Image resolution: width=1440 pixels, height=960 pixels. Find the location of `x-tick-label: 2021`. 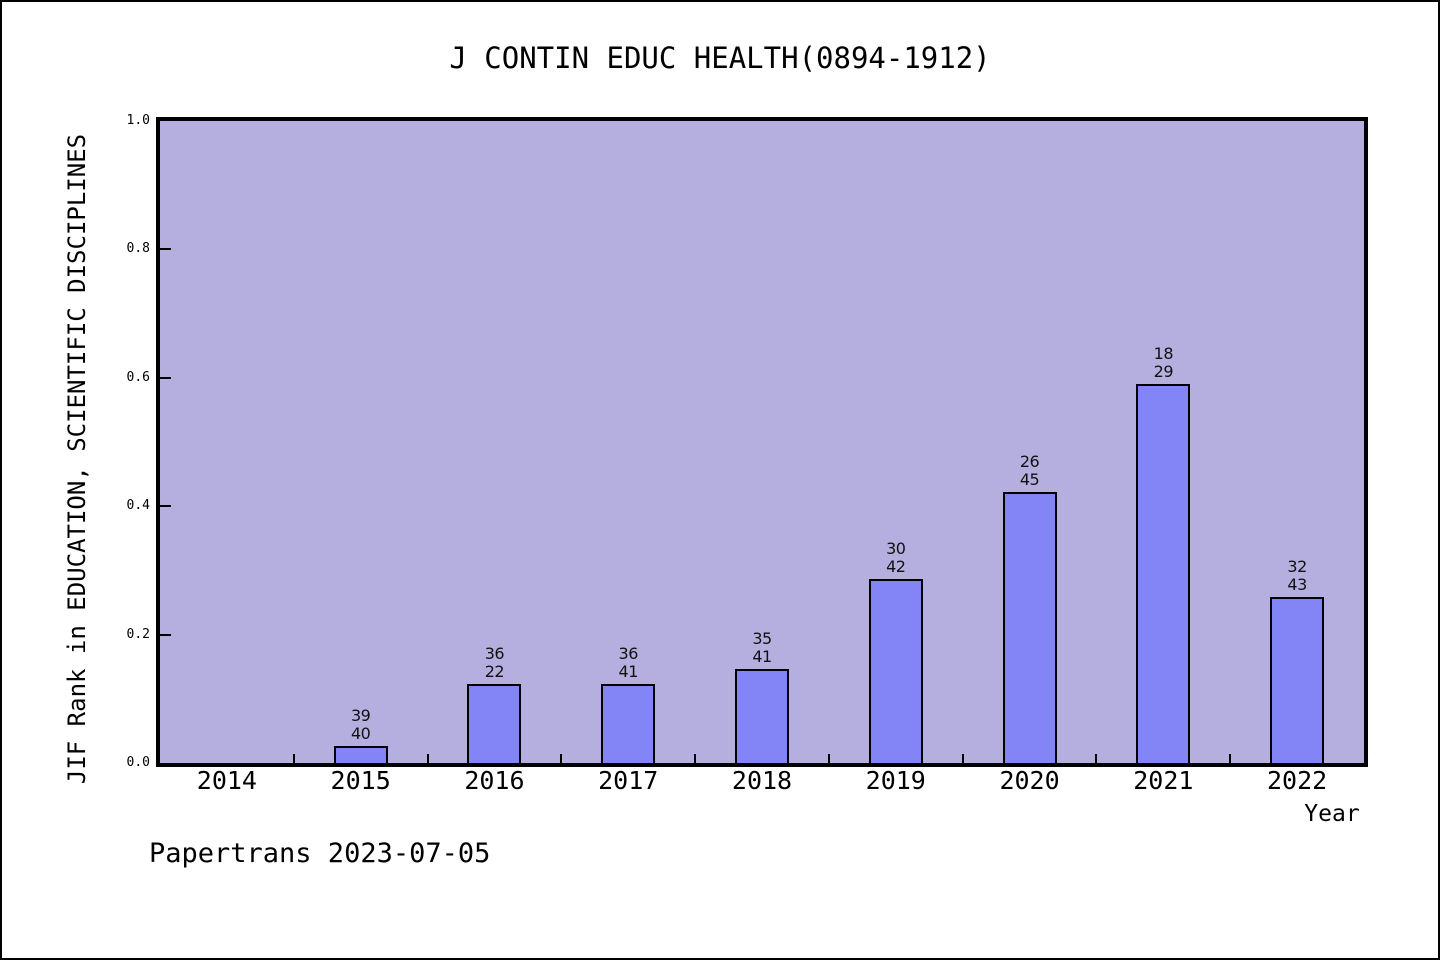

x-tick-label: 2021 is located at coordinates (1163, 780).